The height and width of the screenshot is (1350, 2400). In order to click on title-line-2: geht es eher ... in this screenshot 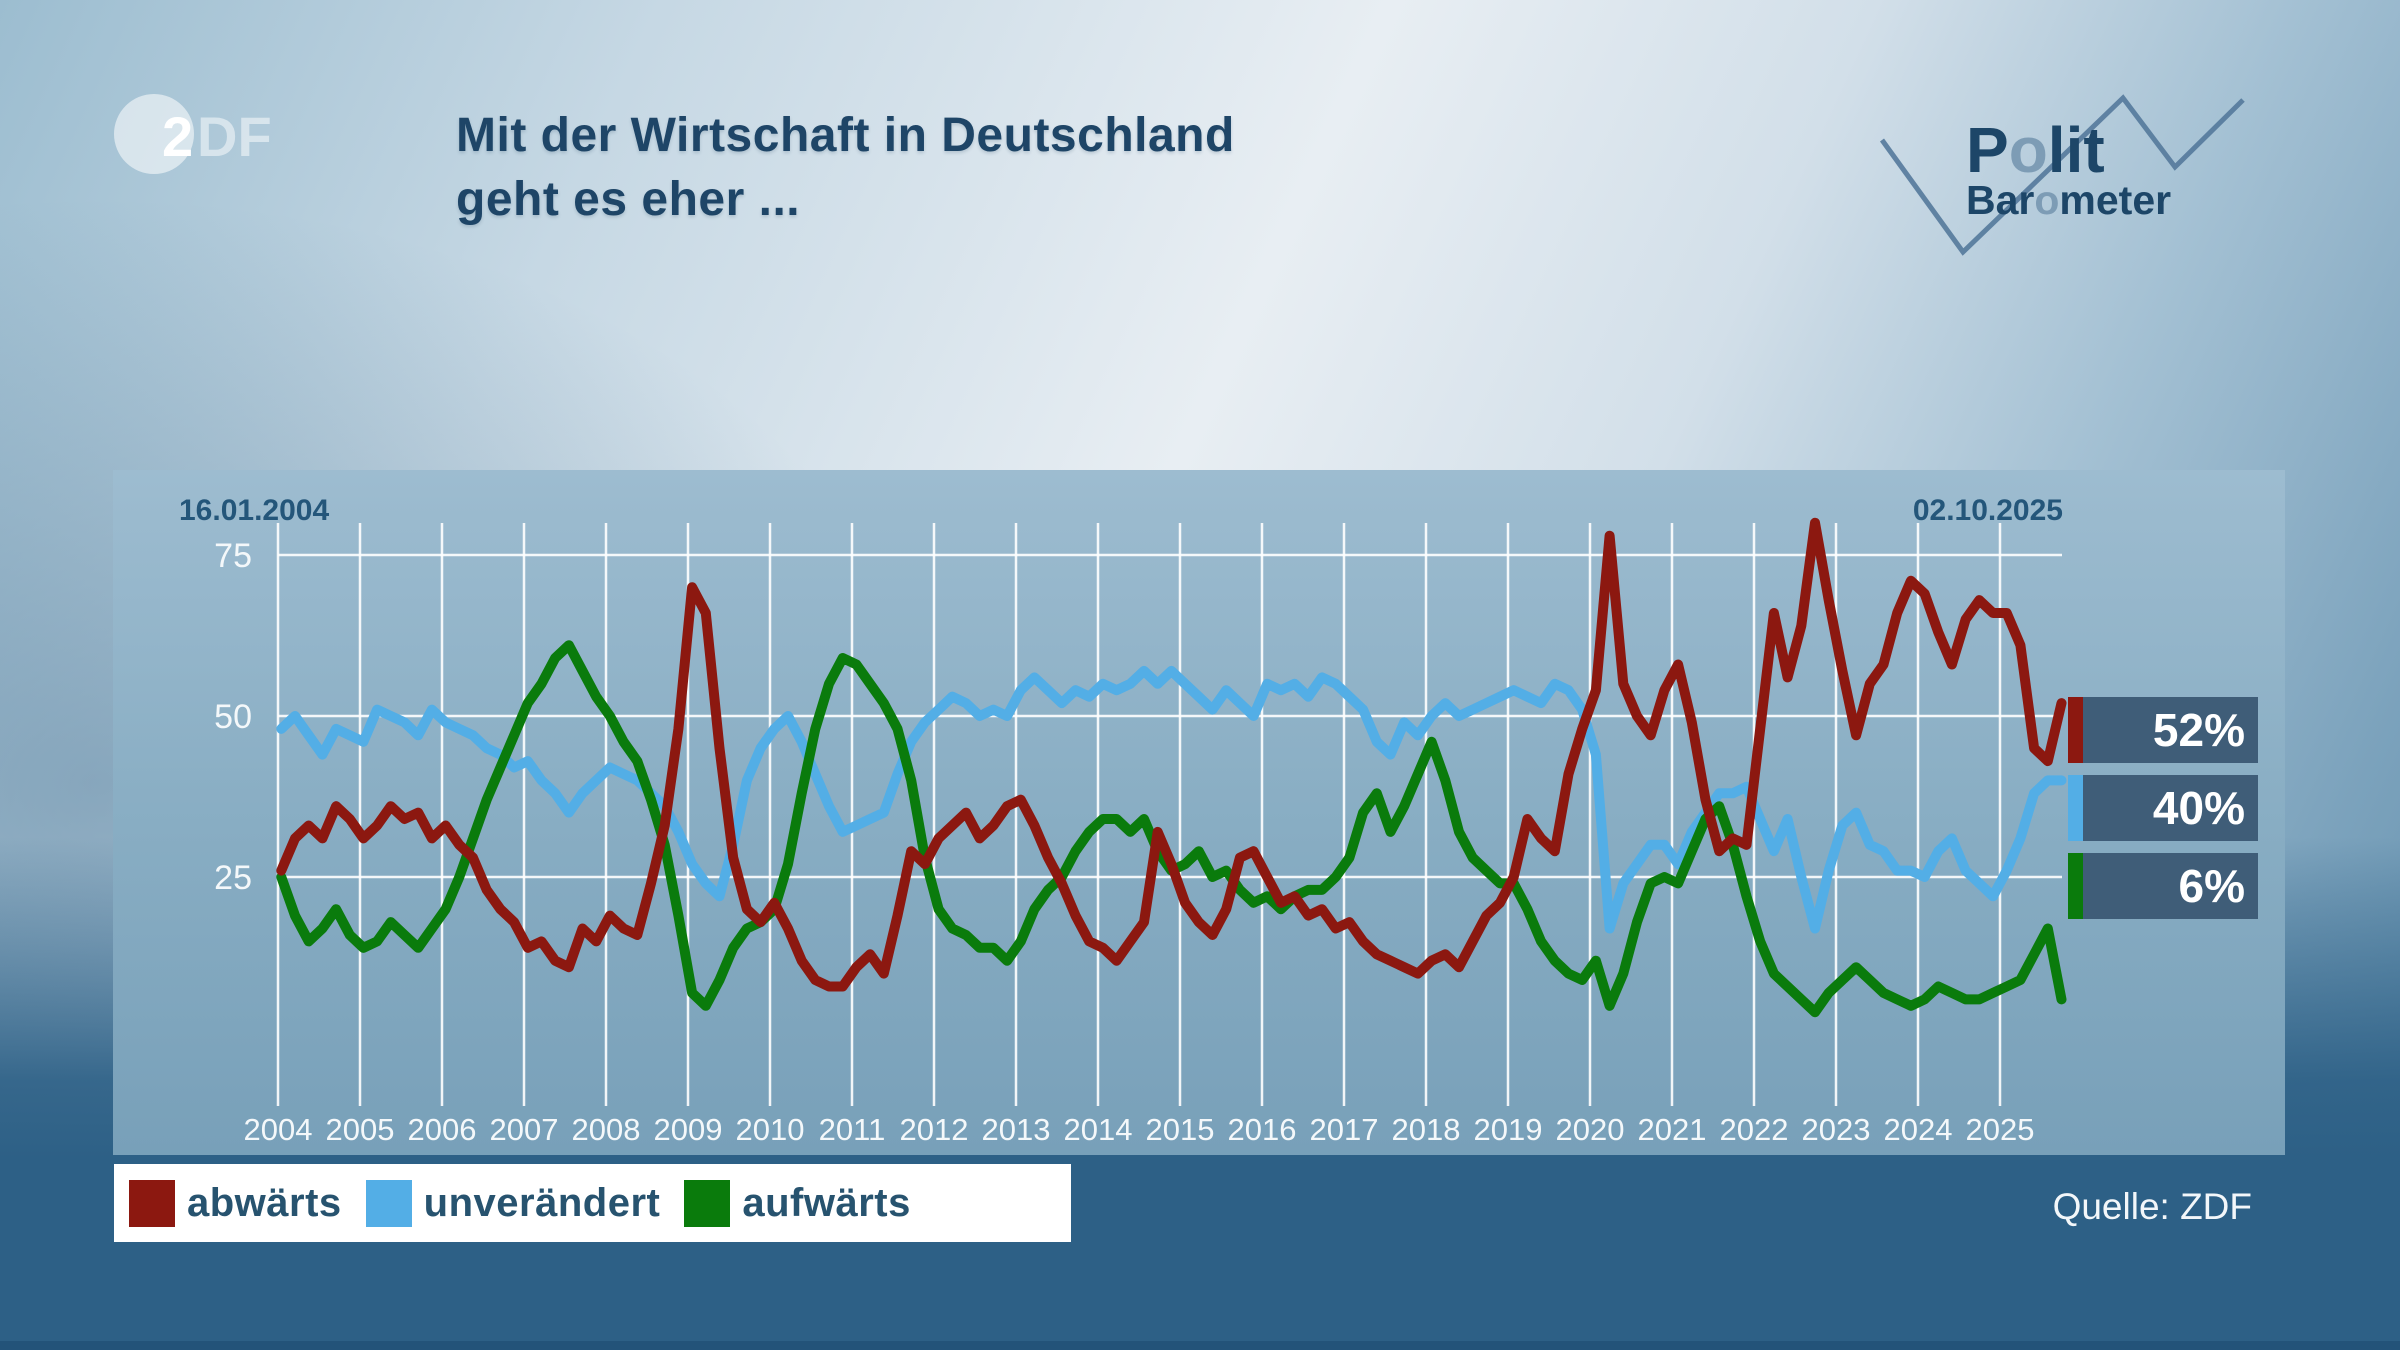, I will do `click(628, 199)`.